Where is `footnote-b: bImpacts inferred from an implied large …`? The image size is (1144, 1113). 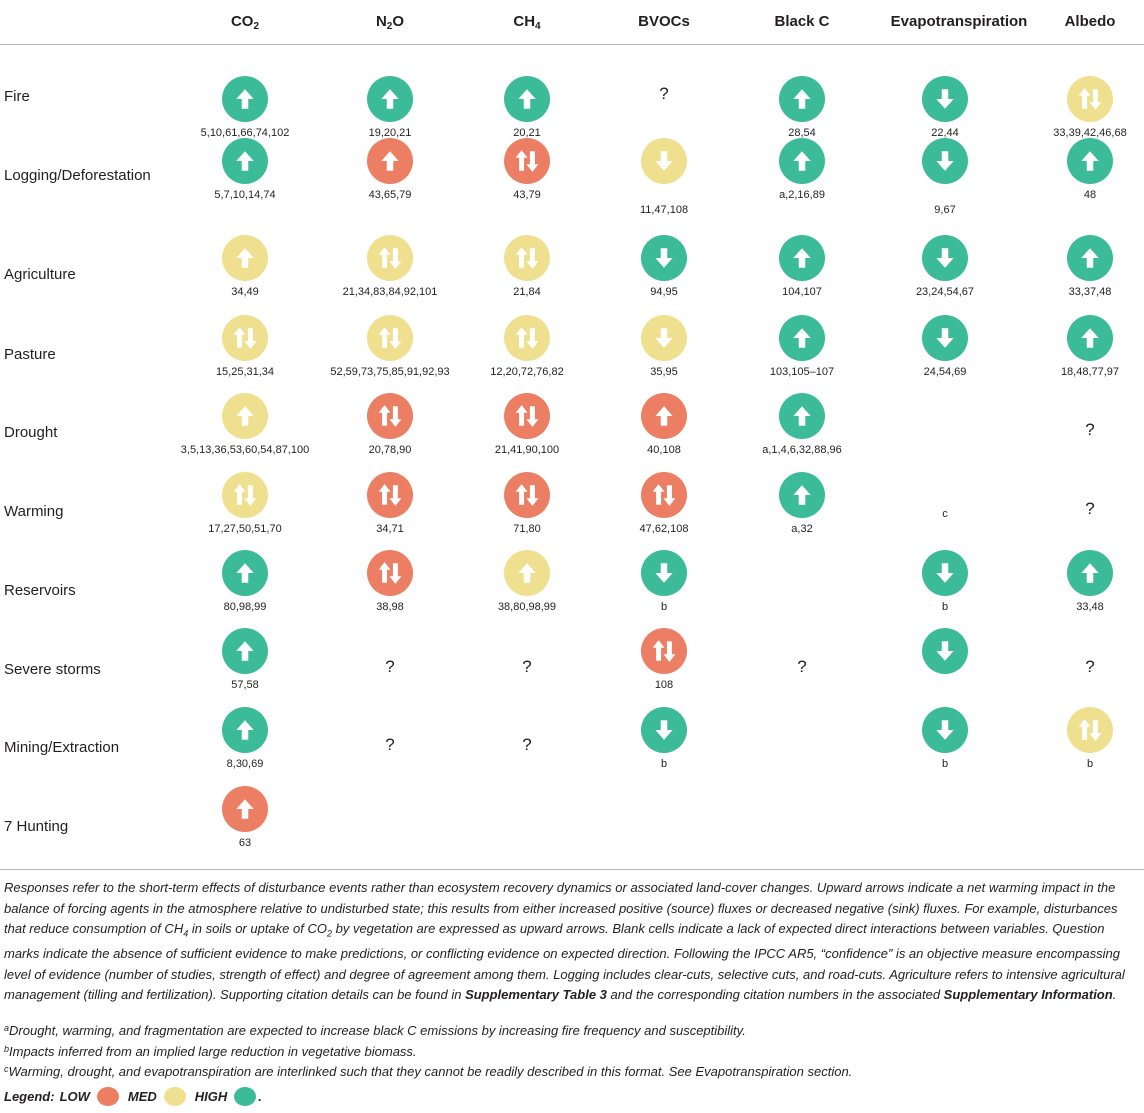 footnote-b: bImpacts inferred from an implied large … is located at coordinates (210, 1051).